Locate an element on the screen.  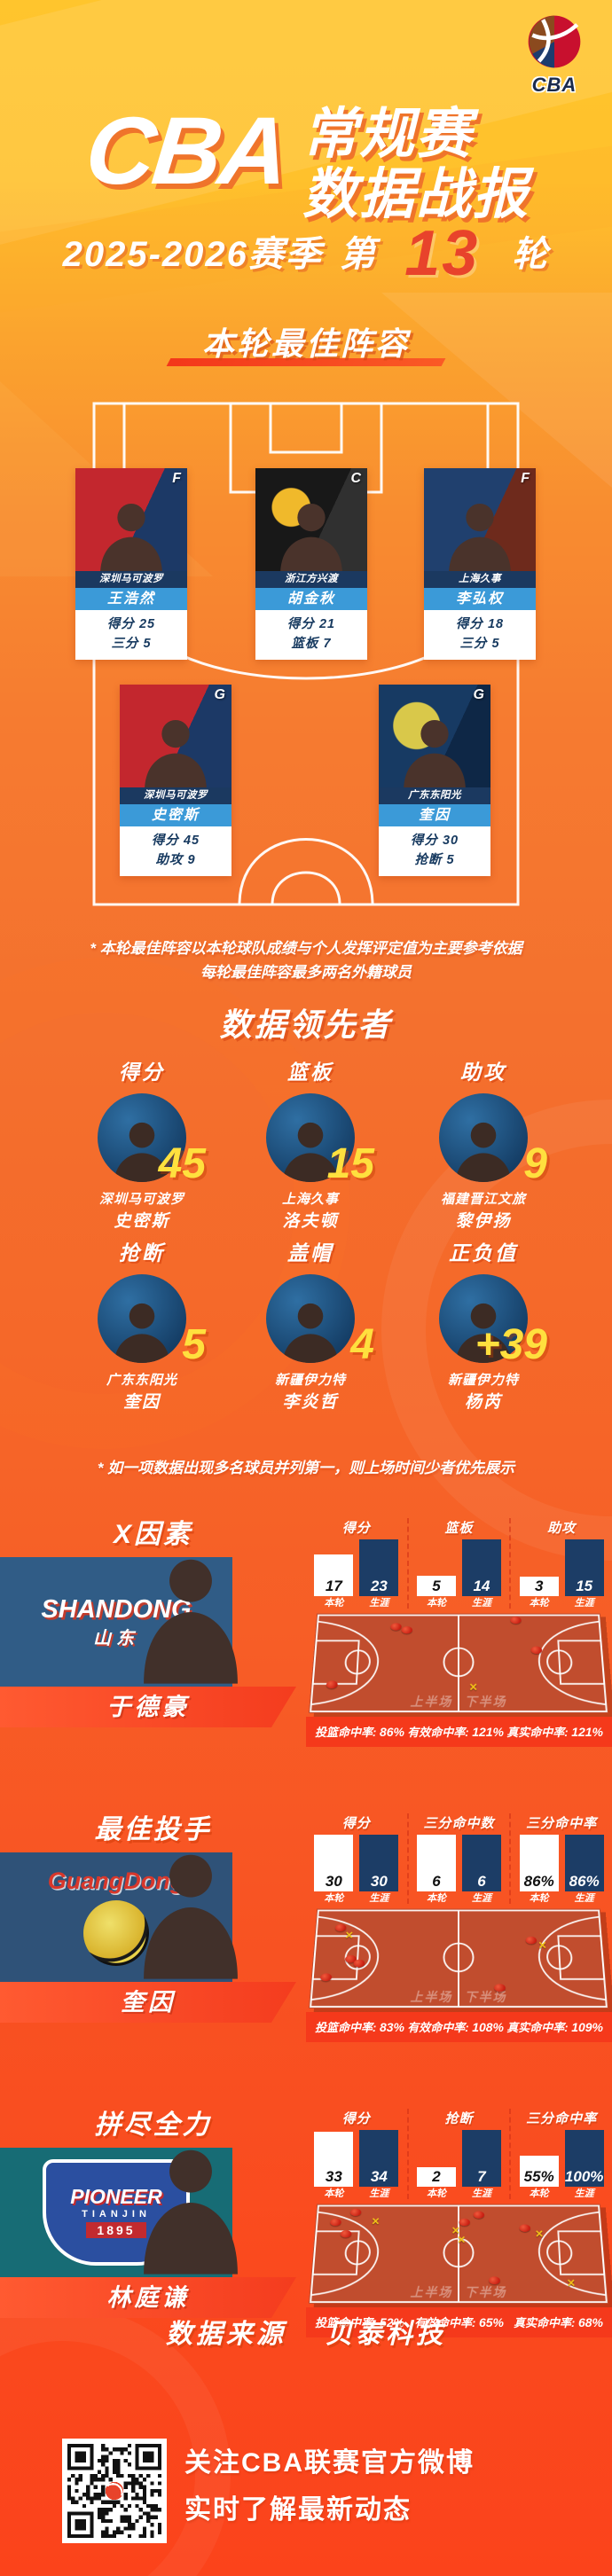
spotlight-photo: PIONEER TIANJIN 1895 is located at coordinates (119, 2212).